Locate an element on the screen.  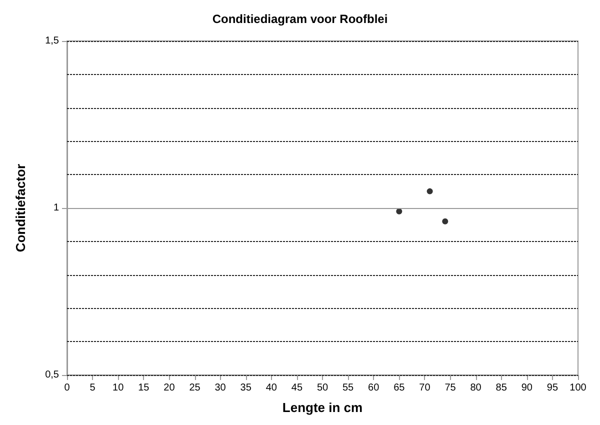
x-tick-label: 20 is located at coordinates (170, 388).